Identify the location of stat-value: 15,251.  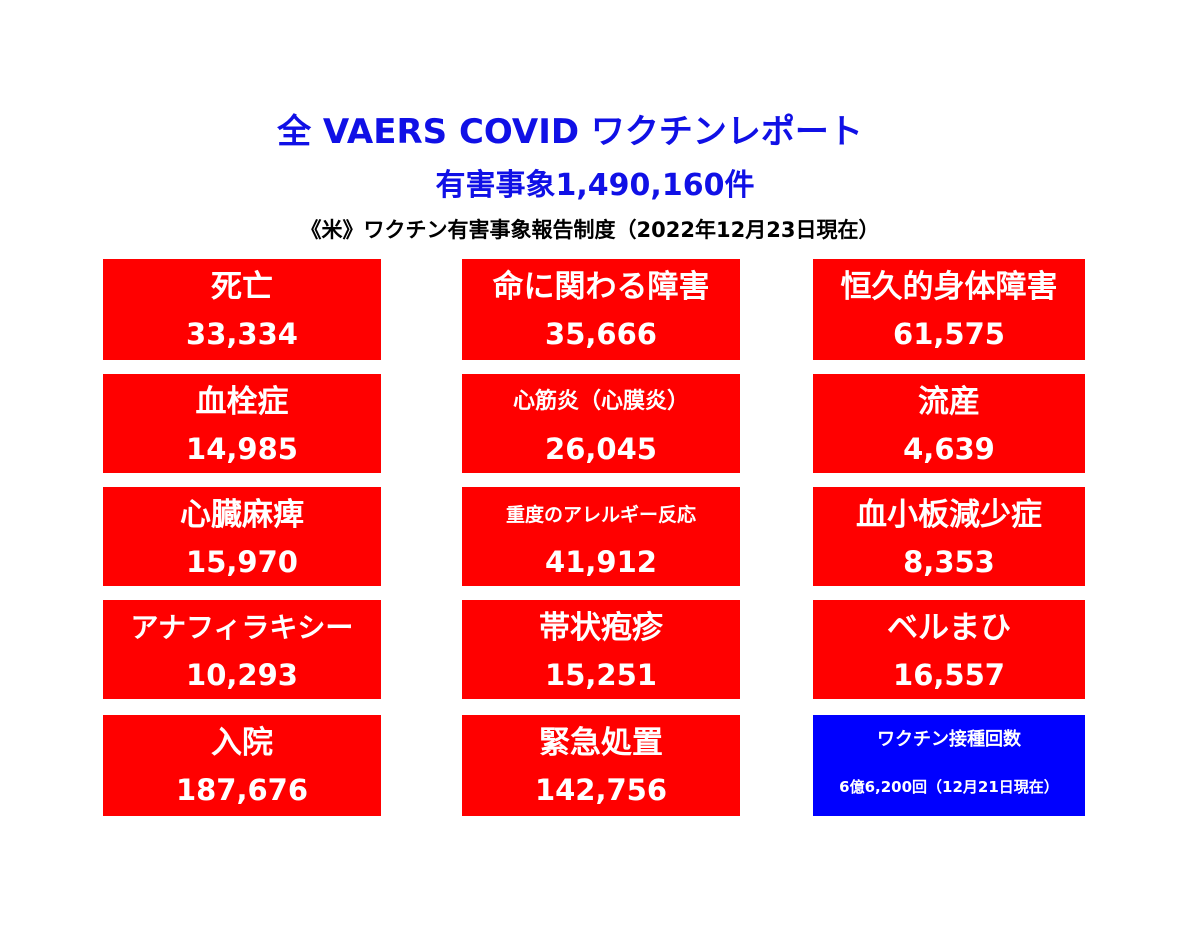
(601, 675).